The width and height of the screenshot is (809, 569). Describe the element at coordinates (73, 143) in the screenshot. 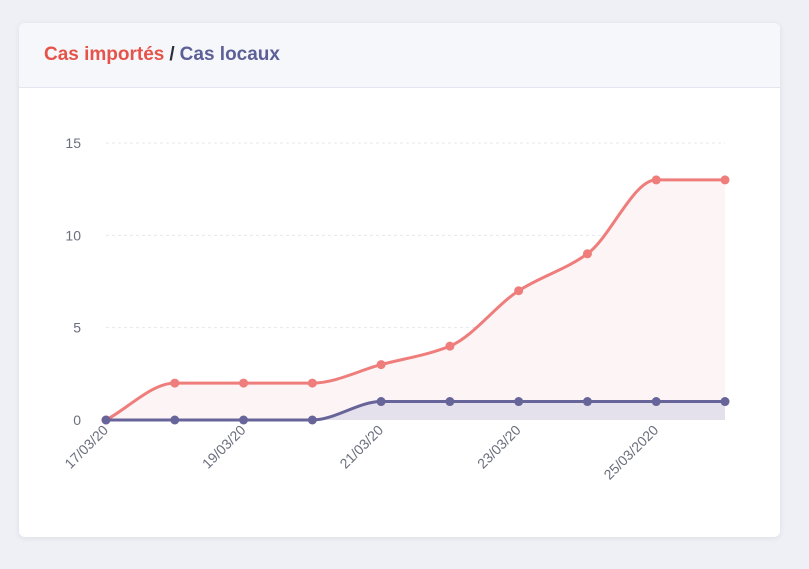

I see `y-tick-label: 15` at that location.